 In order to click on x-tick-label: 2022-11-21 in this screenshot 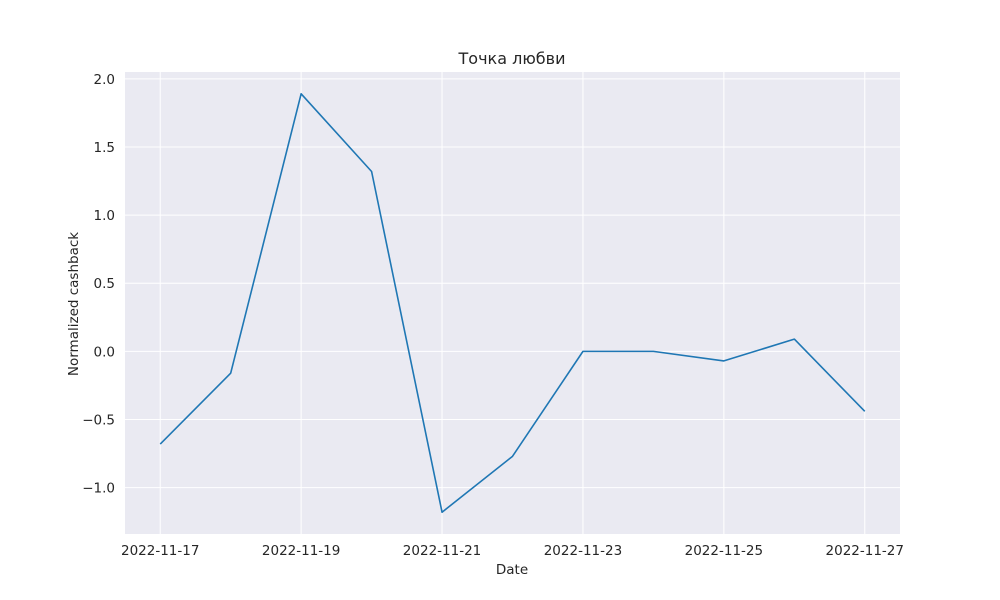, I will do `click(442, 551)`.